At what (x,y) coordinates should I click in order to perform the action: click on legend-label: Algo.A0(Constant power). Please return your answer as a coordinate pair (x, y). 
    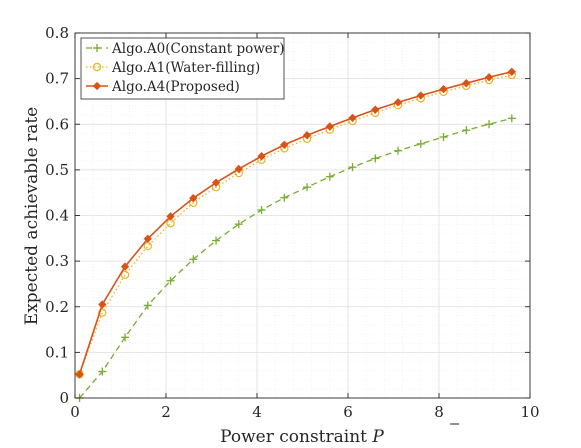
    Looking at the image, I should click on (198, 49).